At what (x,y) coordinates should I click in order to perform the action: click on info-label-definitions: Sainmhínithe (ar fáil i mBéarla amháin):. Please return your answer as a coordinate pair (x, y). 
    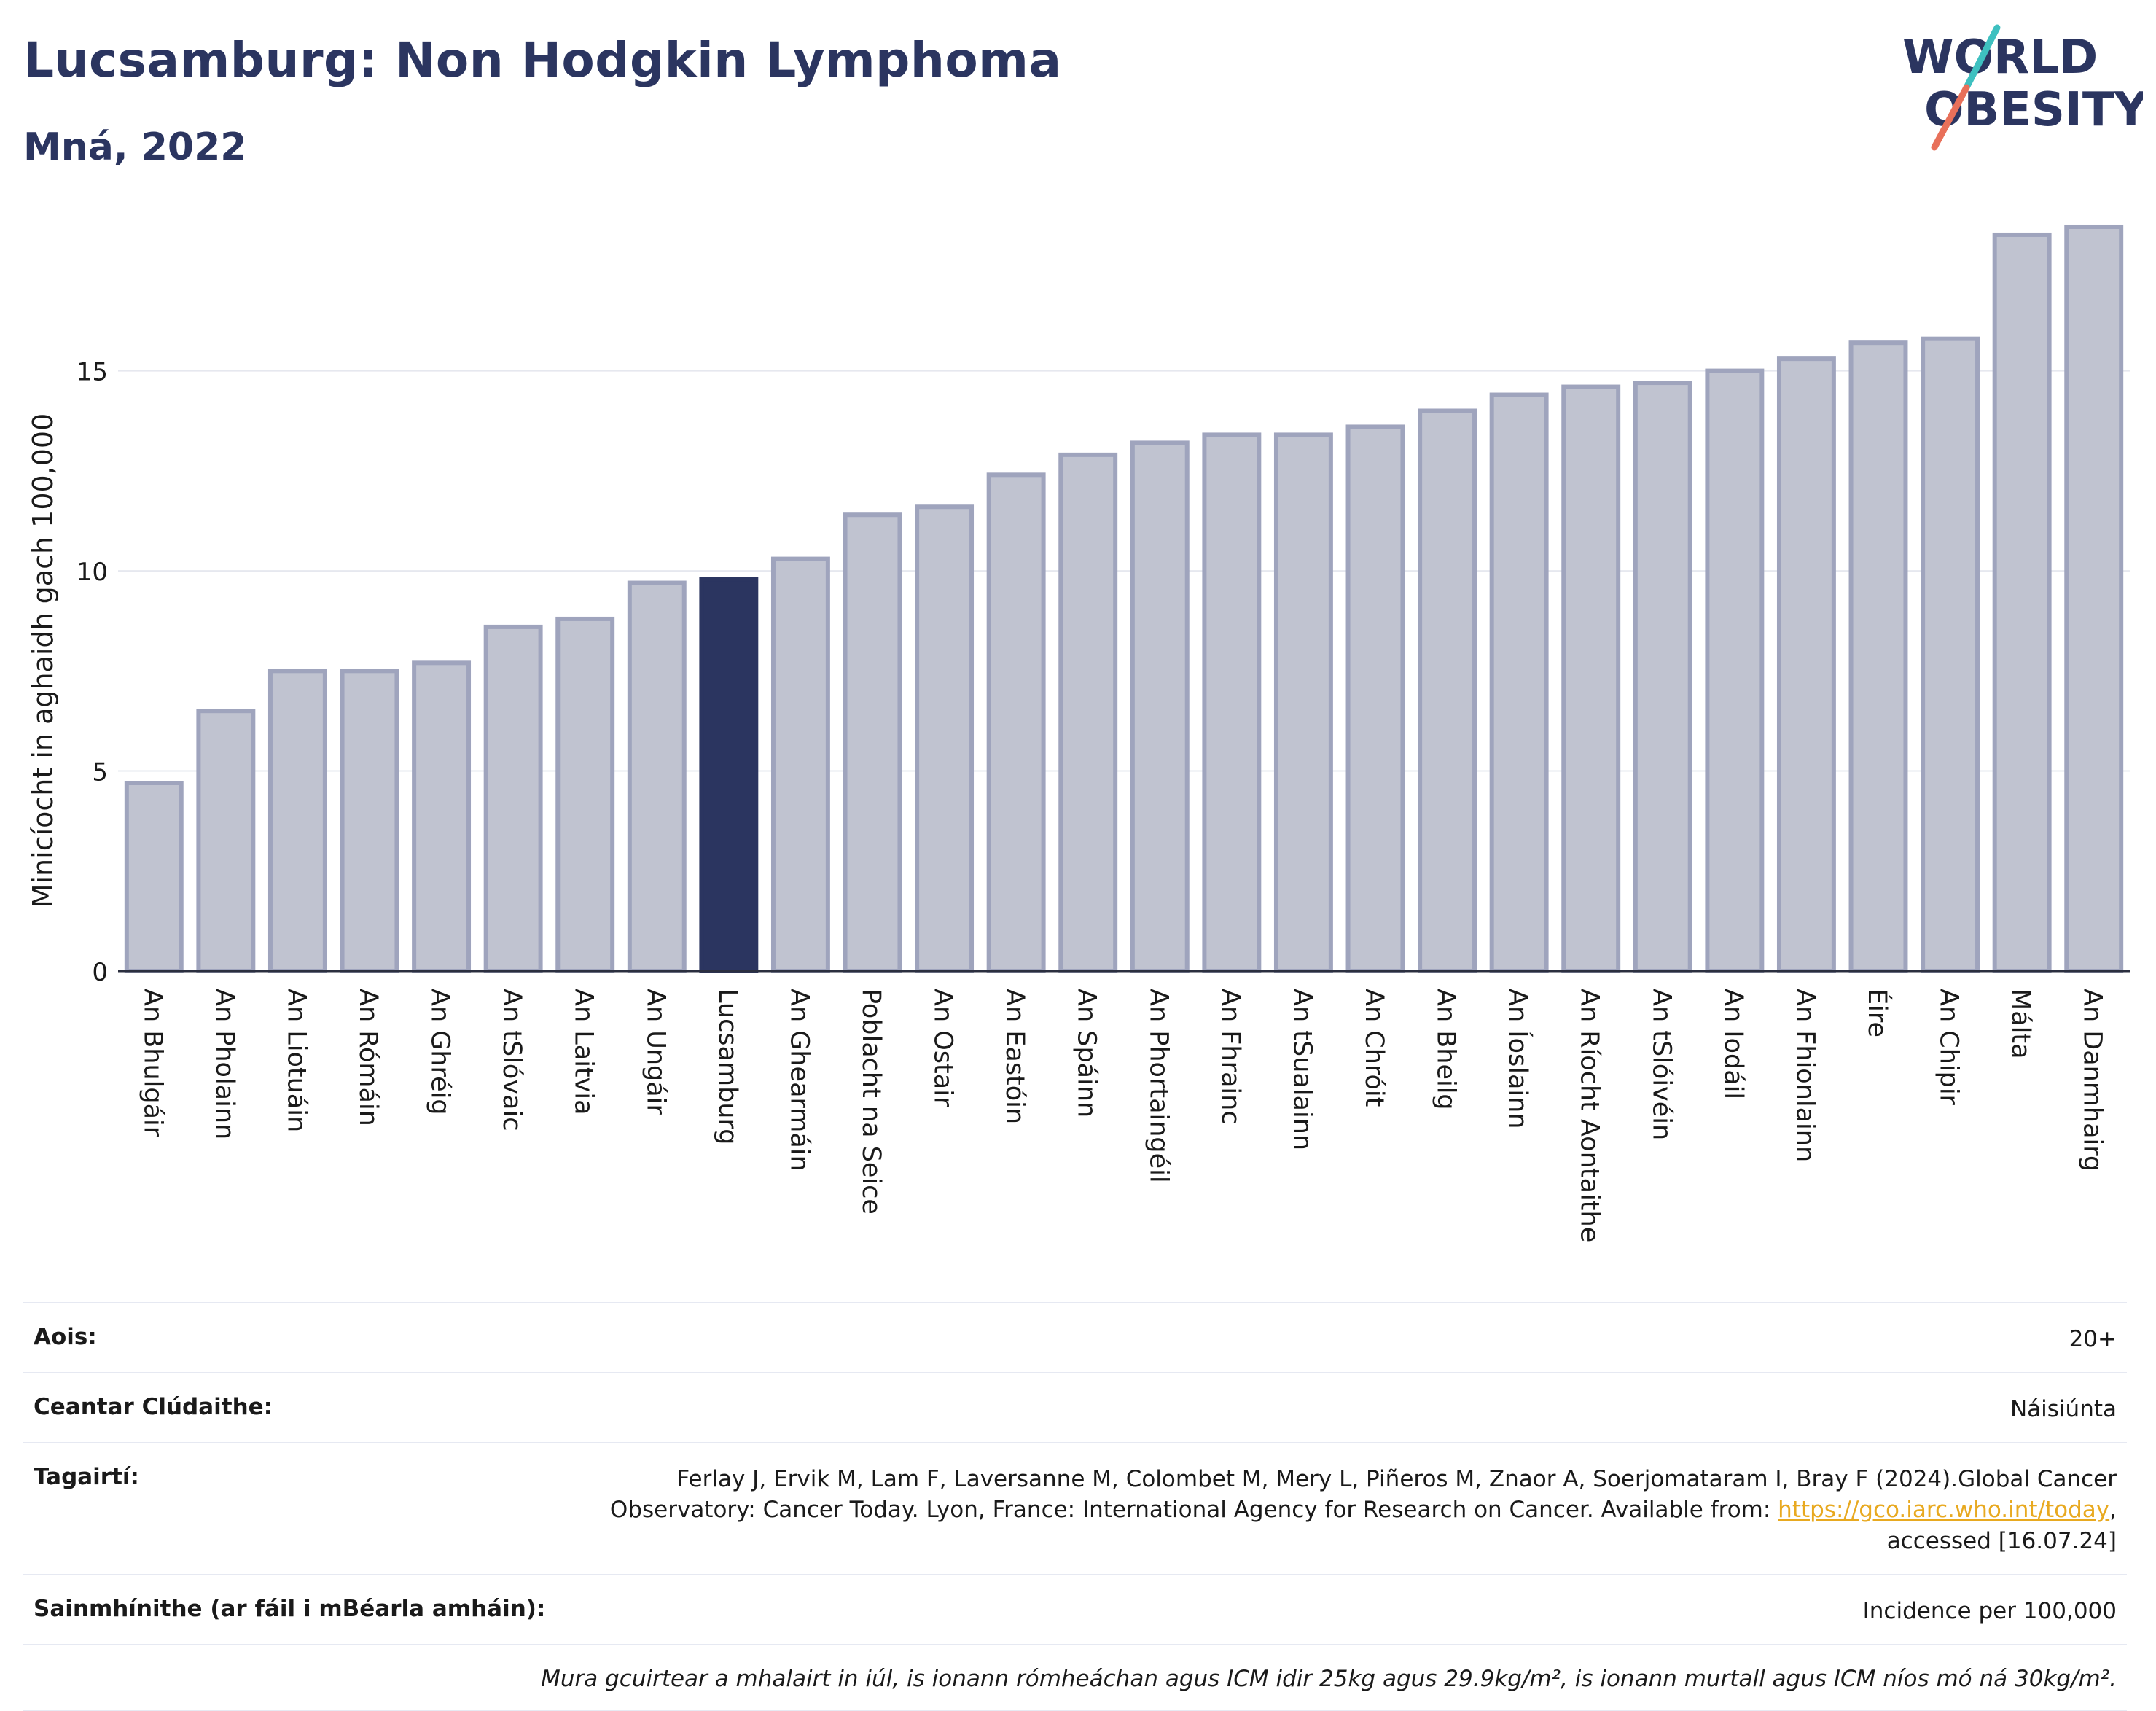
    Looking at the image, I should click on (290, 1608).